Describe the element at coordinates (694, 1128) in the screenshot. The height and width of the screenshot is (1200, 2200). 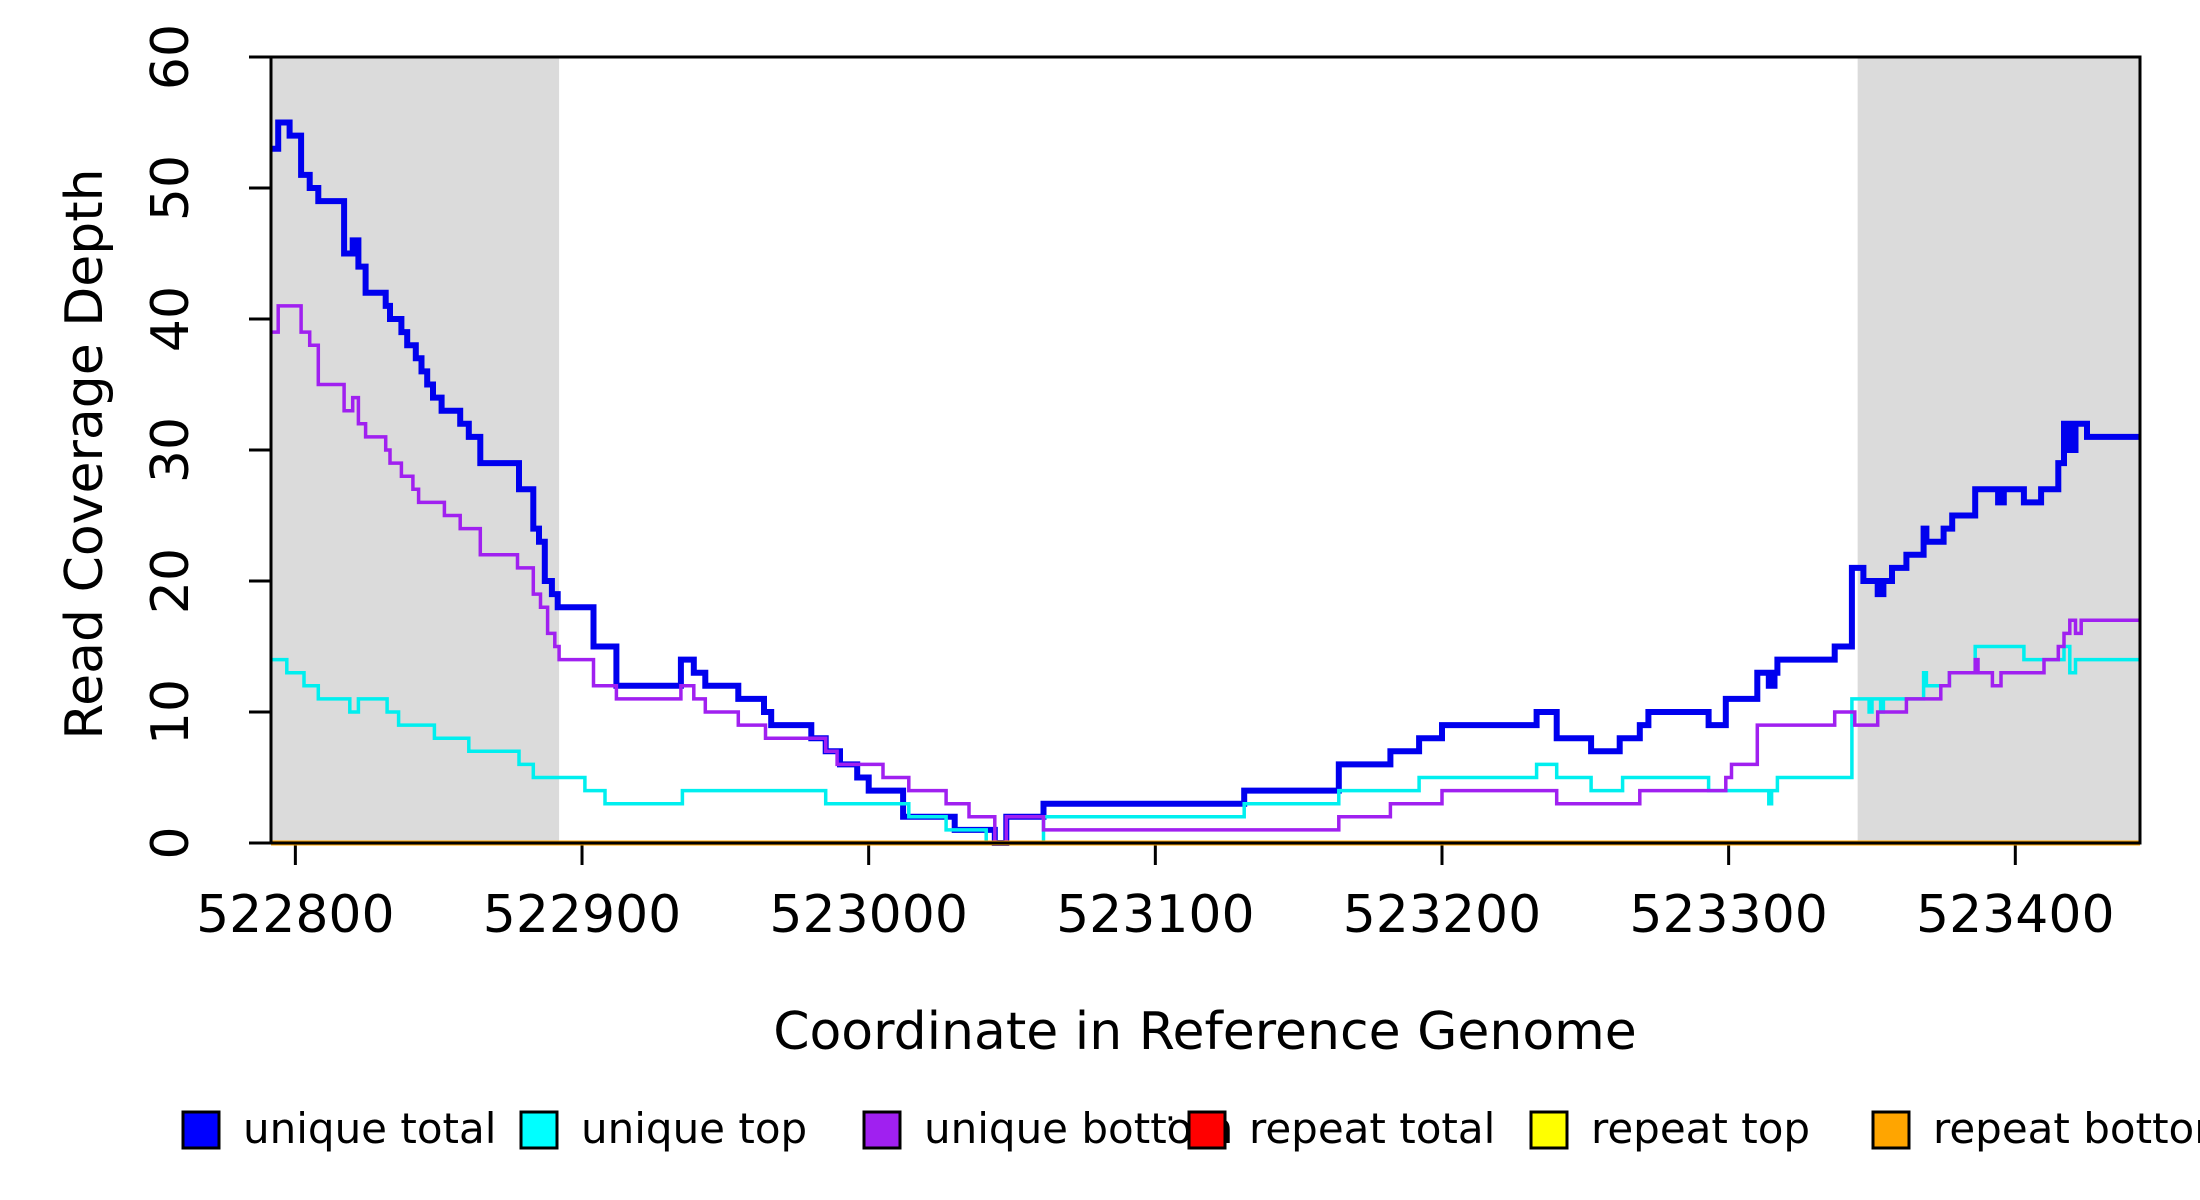
I see `legend-label-unique-top: unique top` at that location.